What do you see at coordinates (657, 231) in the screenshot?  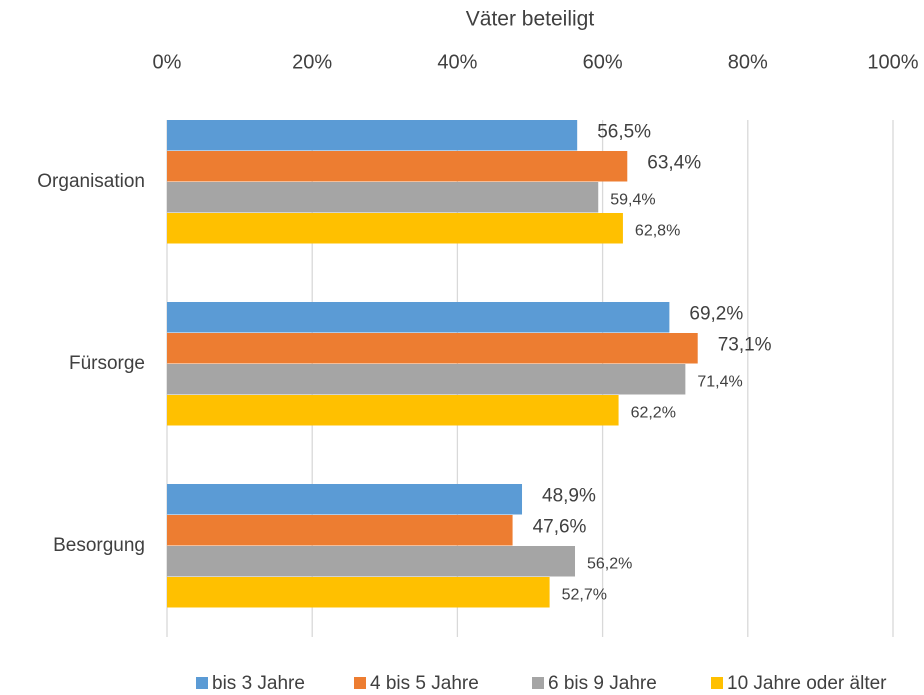 I see `data-label: 62,8%` at bounding box center [657, 231].